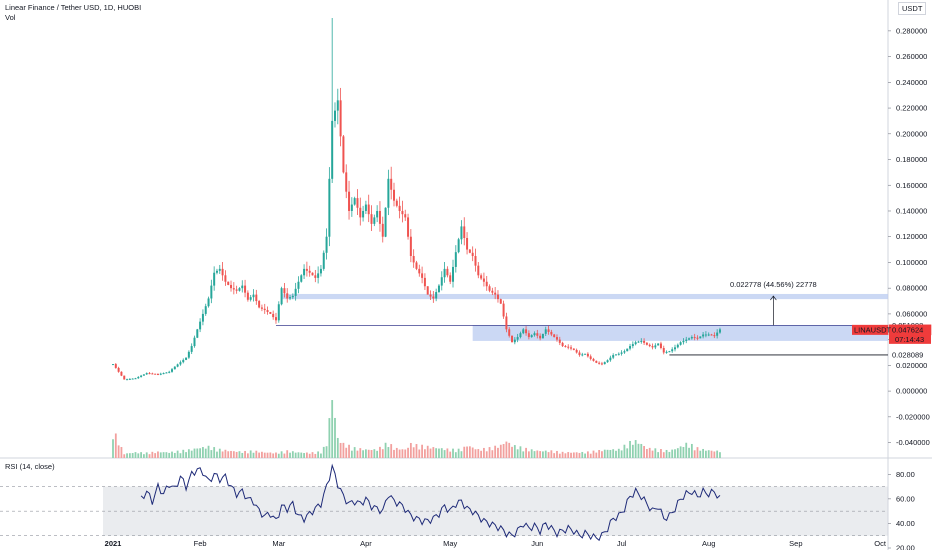 The width and height of the screenshot is (932, 550). Describe the element at coordinates (911, 210) in the screenshot. I see `price-tick-label: 0.140000` at that location.